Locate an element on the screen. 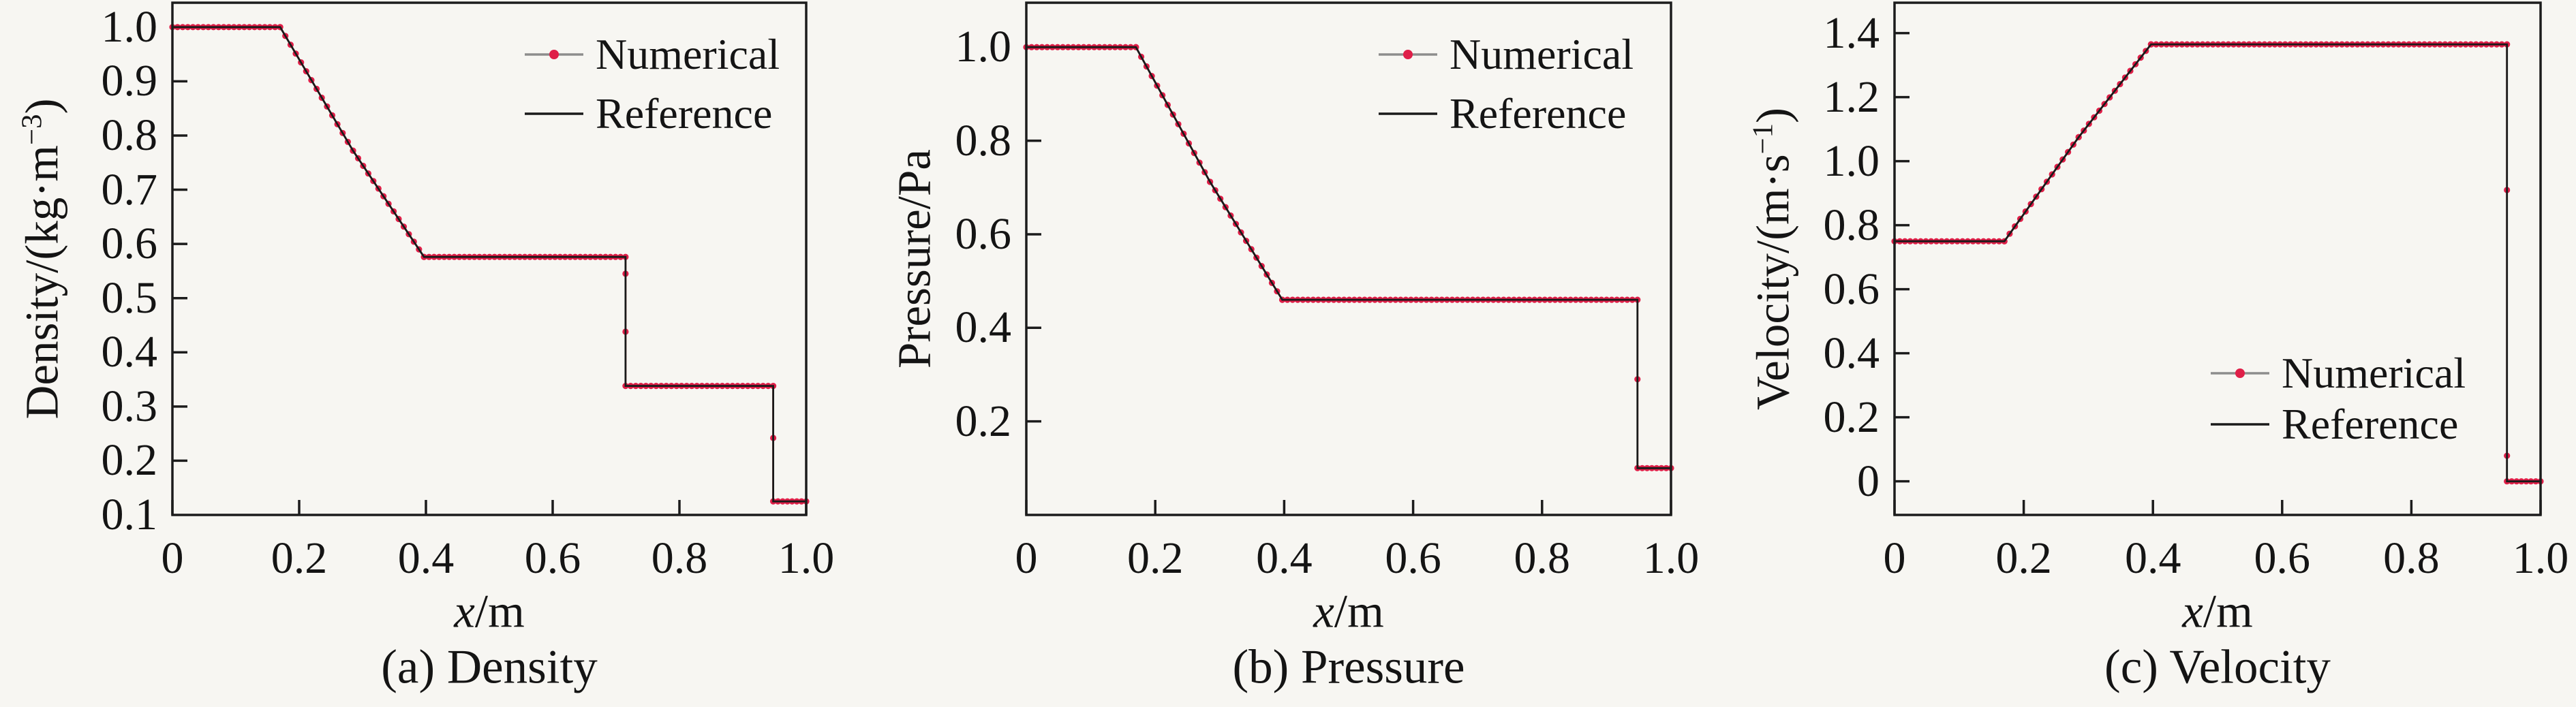 The image size is (2576, 707). y-axis-title-exponent: −3 is located at coordinates (32, 130).